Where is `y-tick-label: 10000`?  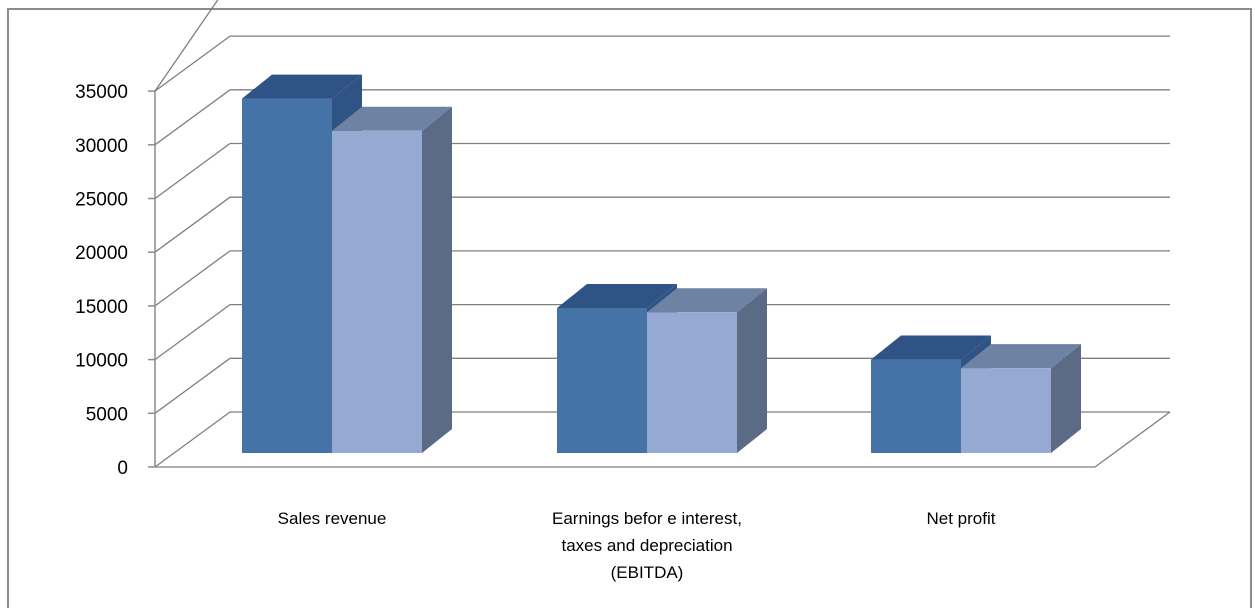
y-tick-label: 10000 is located at coordinates (101, 361).